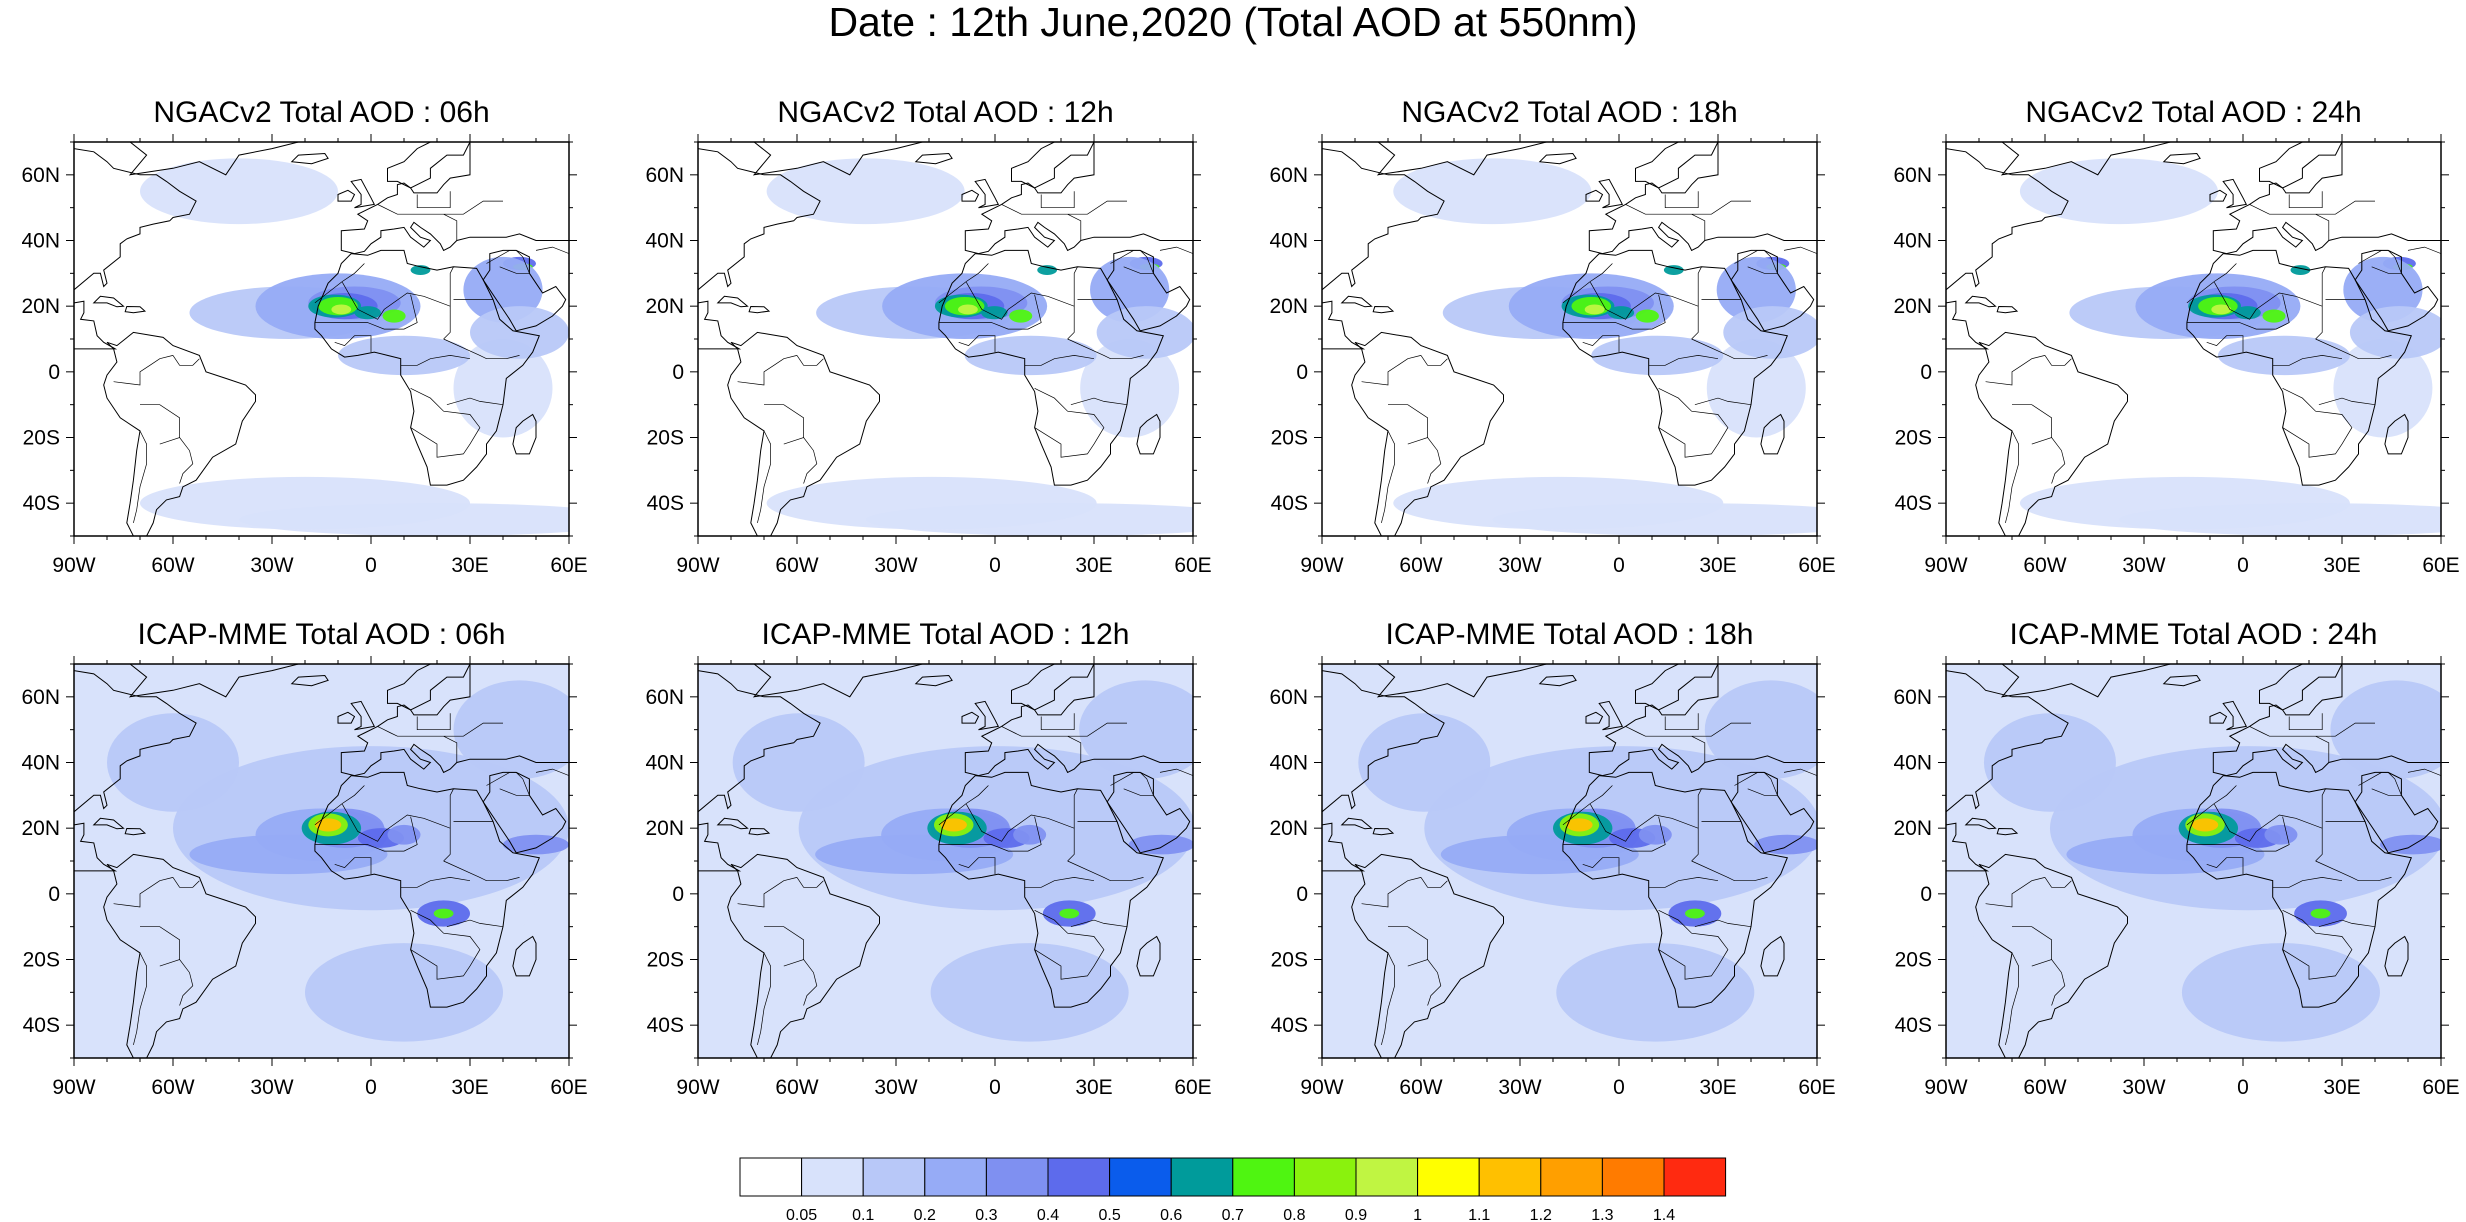 The height and width of the screenshot is (1222, 2466). Describe the element at coordinates (1602, 1214) in the screenshot. I see `colorbar-label: 1.3` at that location.